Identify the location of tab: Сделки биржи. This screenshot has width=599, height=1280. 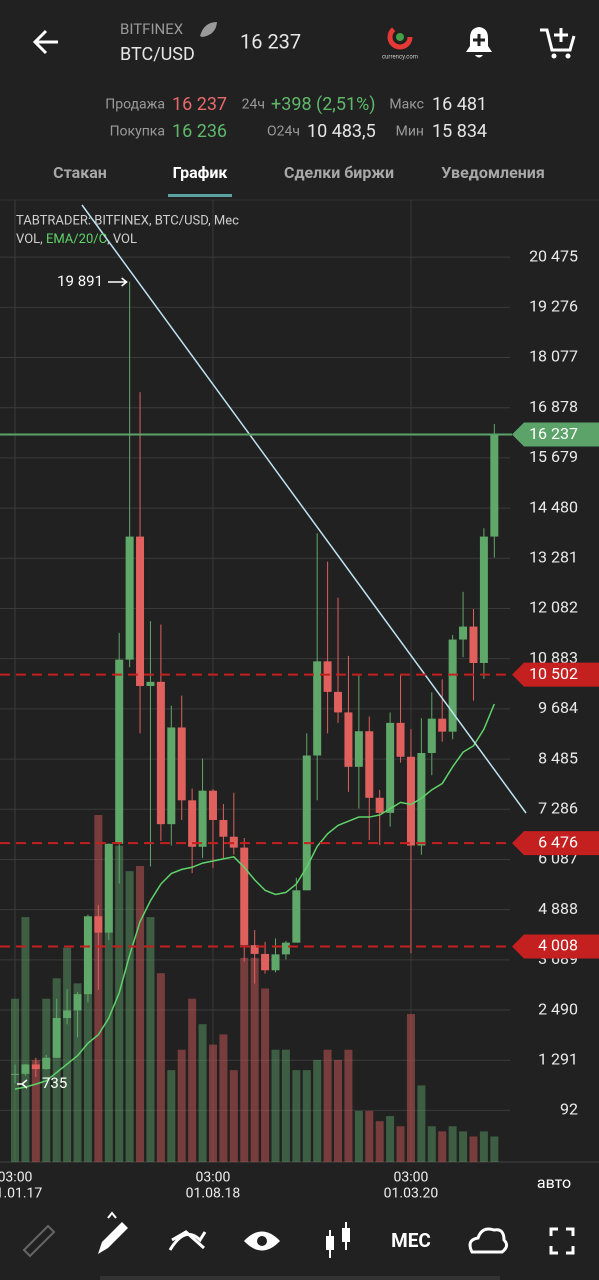
(339, 172).